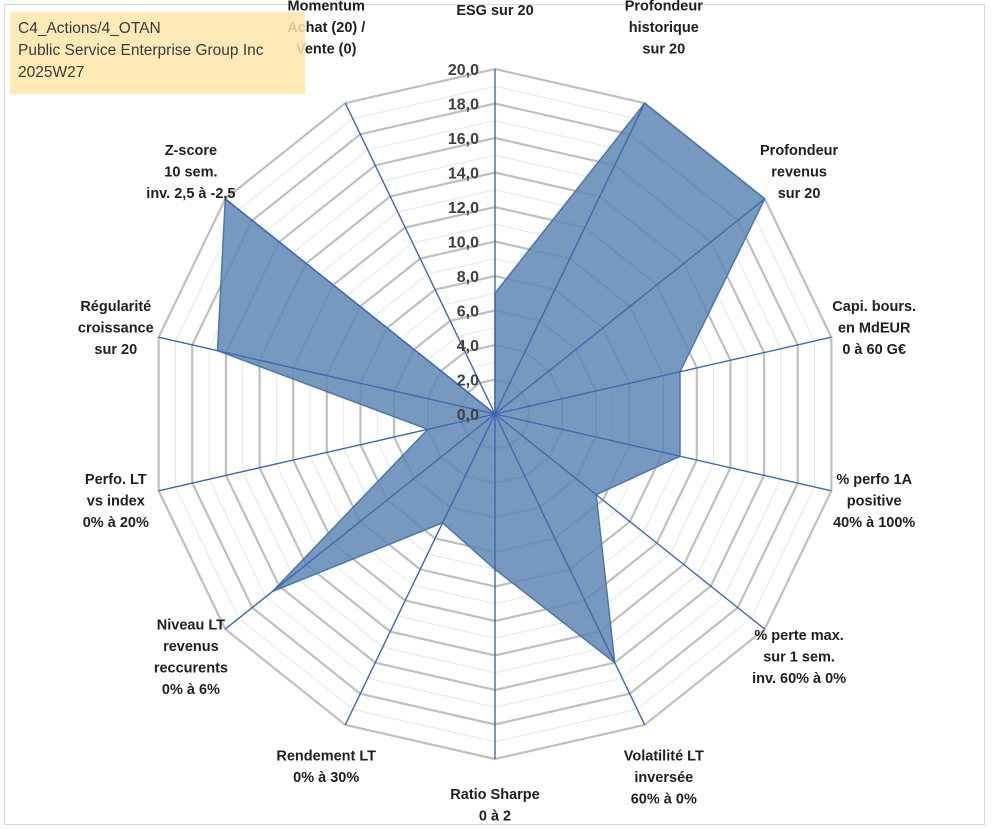  What do you see at coordinates (874, 307) in the screenshot?
I see `axis-label-line: Capi. bours.` at bounding box center [874, 307].